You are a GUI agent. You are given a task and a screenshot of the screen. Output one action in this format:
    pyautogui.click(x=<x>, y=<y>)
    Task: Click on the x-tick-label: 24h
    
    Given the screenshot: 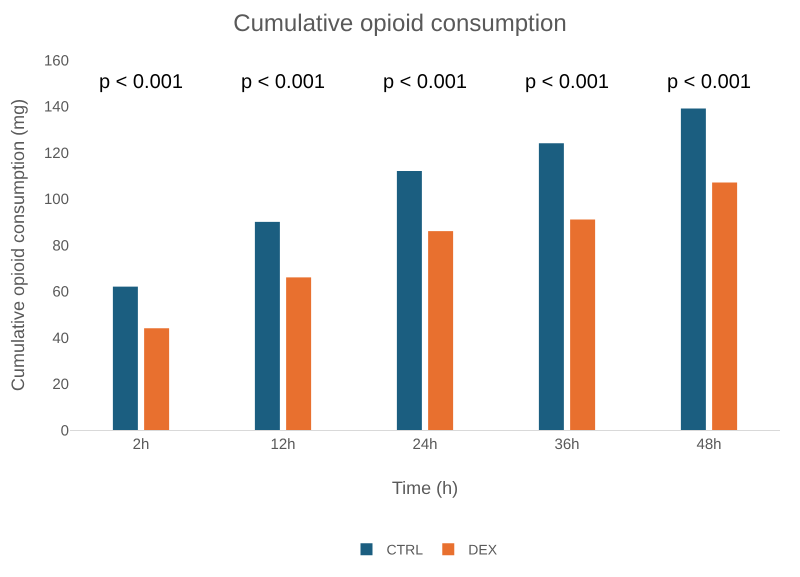 What is the action you would take?
    pyautogui.click(x=425, y=444)
    